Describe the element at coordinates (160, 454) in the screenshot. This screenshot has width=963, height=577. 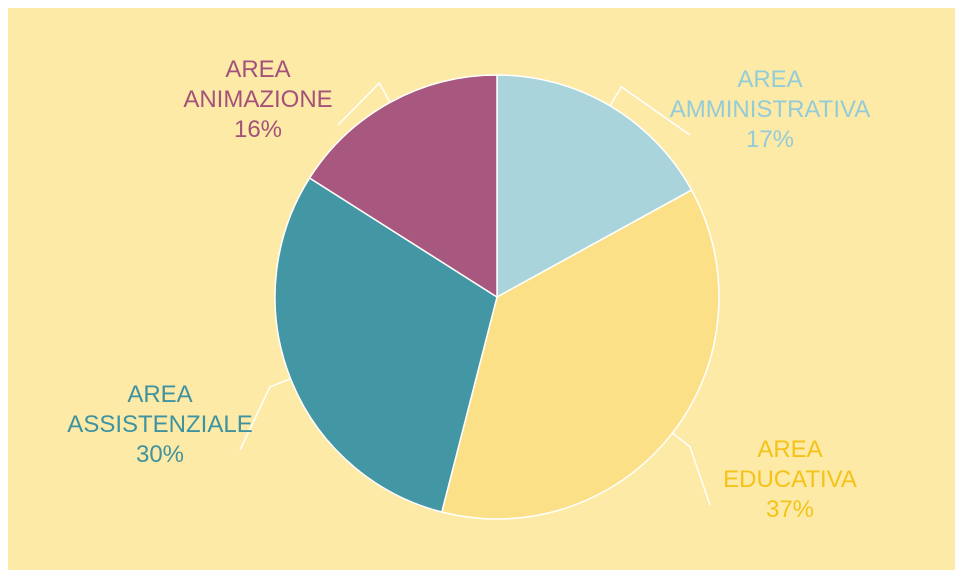
I see `value-label: 30%` at that location.